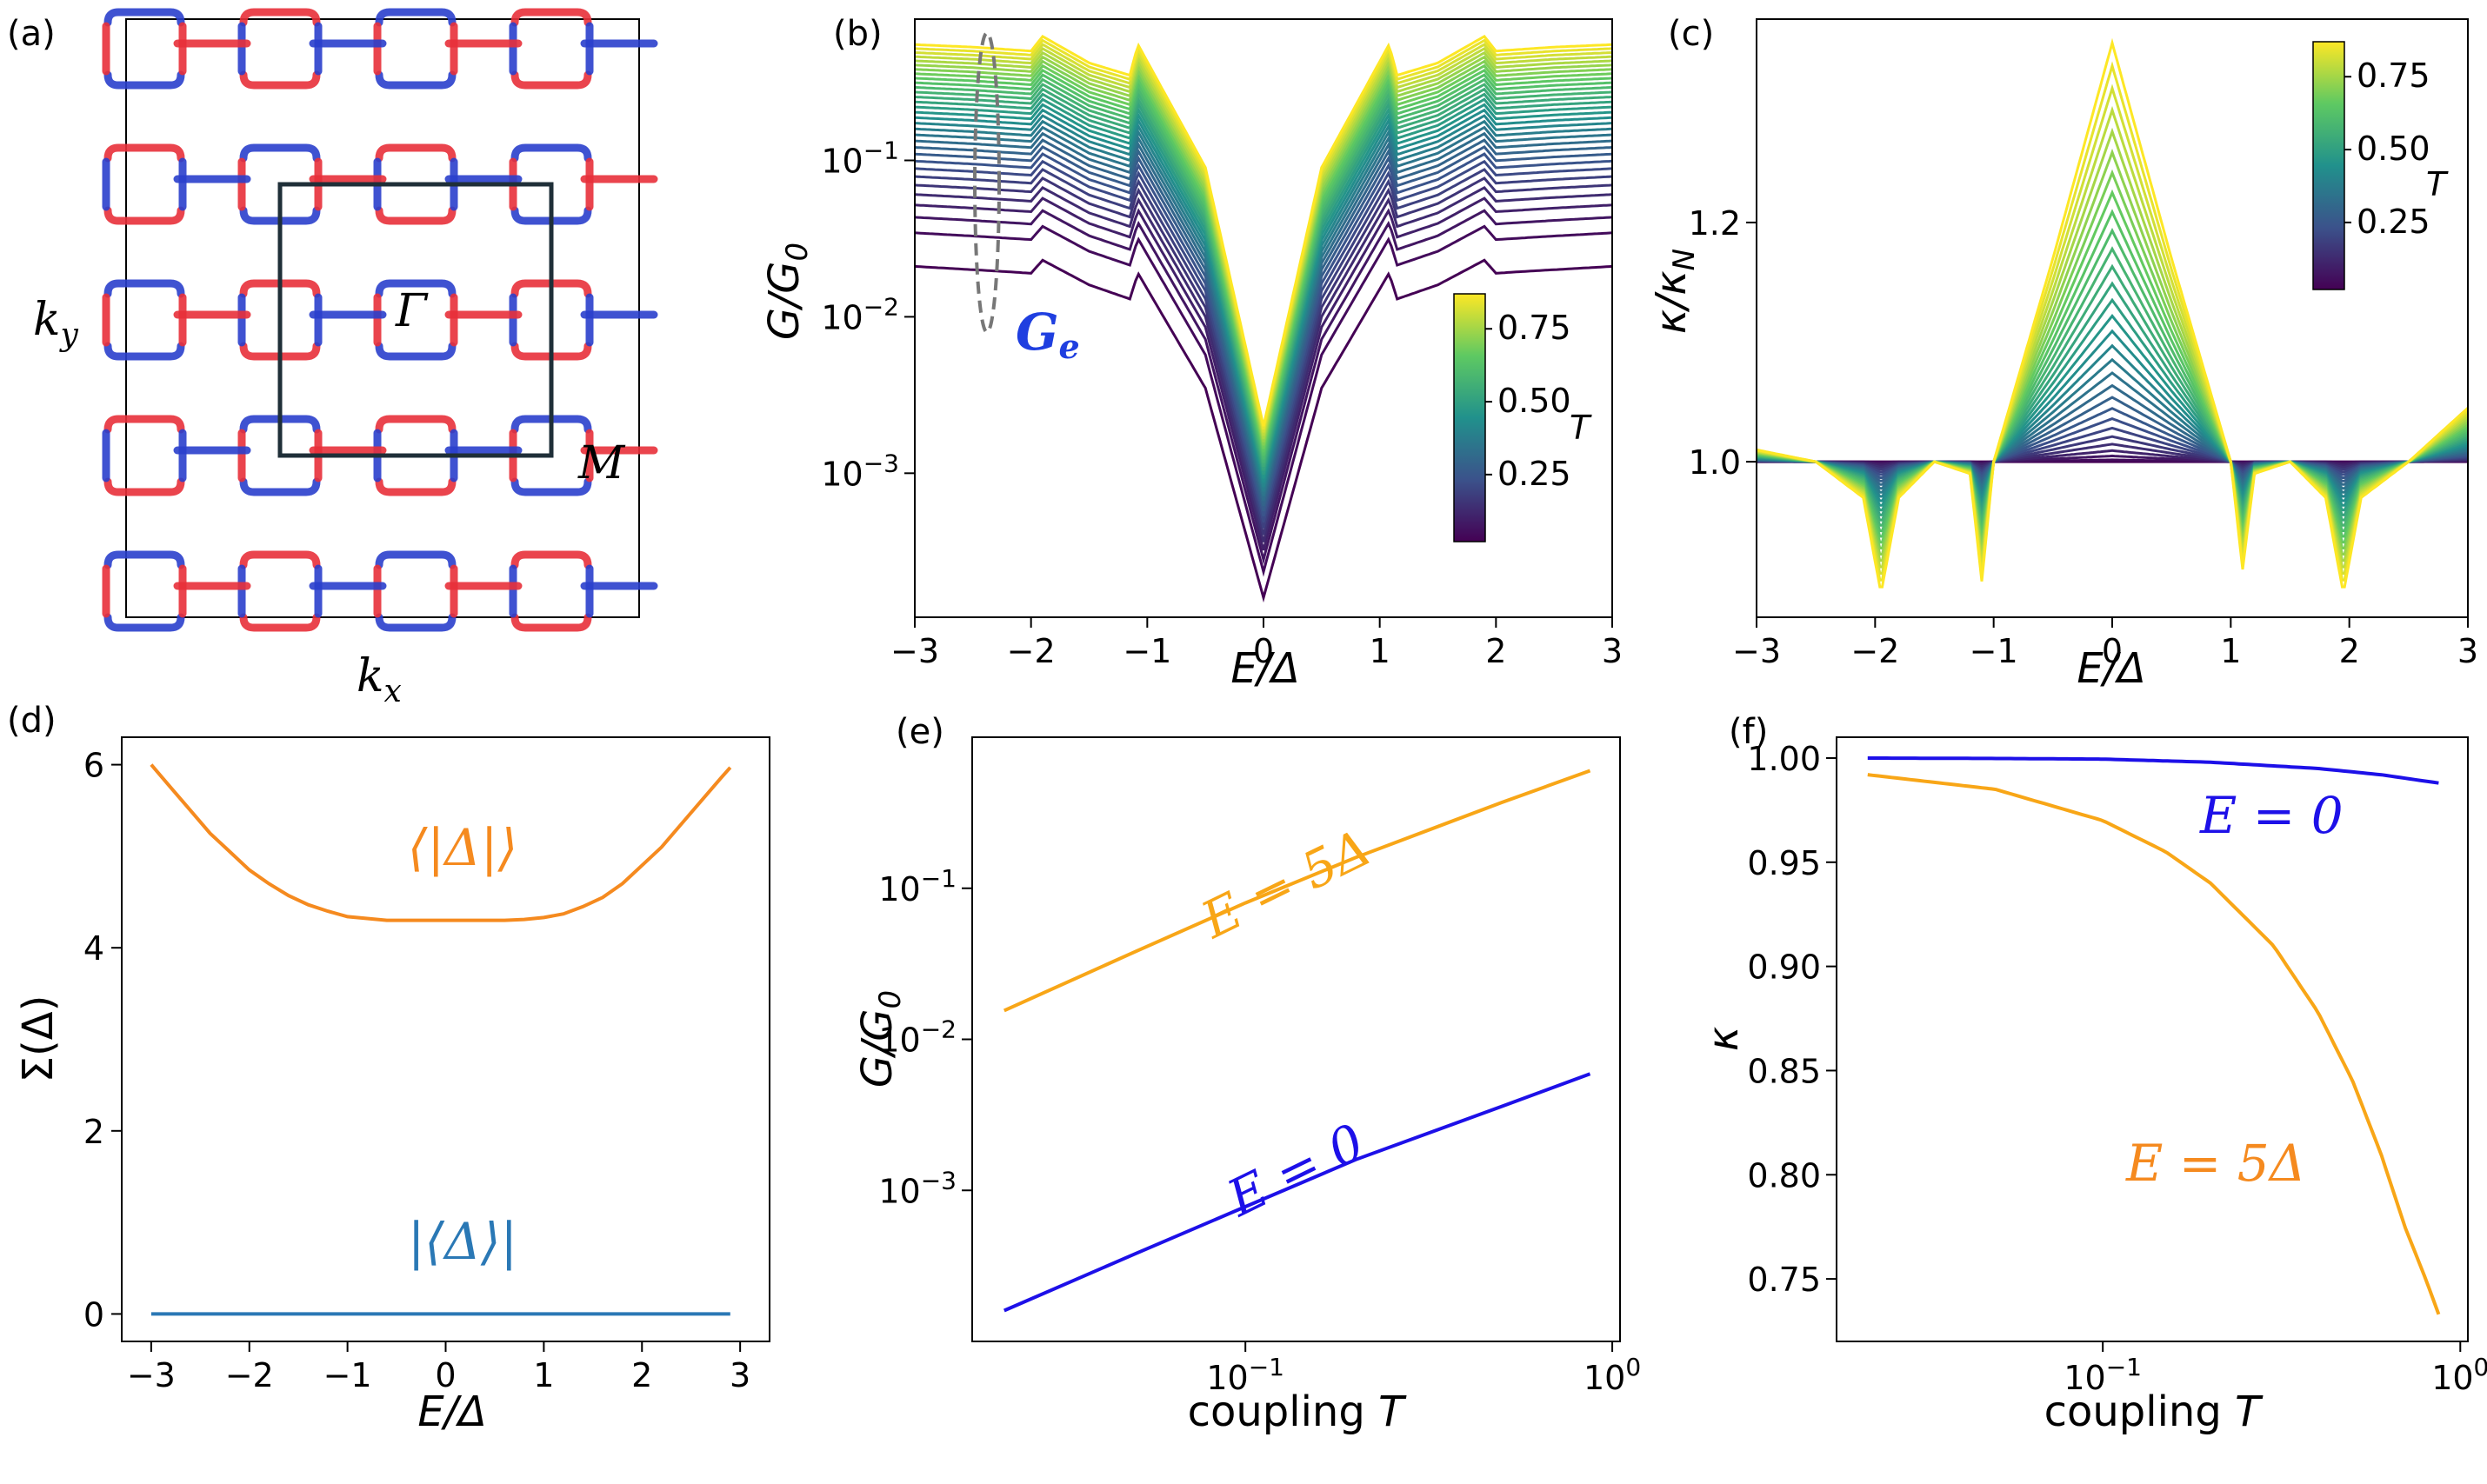  Describe the element at coordinates (920, 732) in the screenshot. I see `panel-e-label: (e)` at that location.